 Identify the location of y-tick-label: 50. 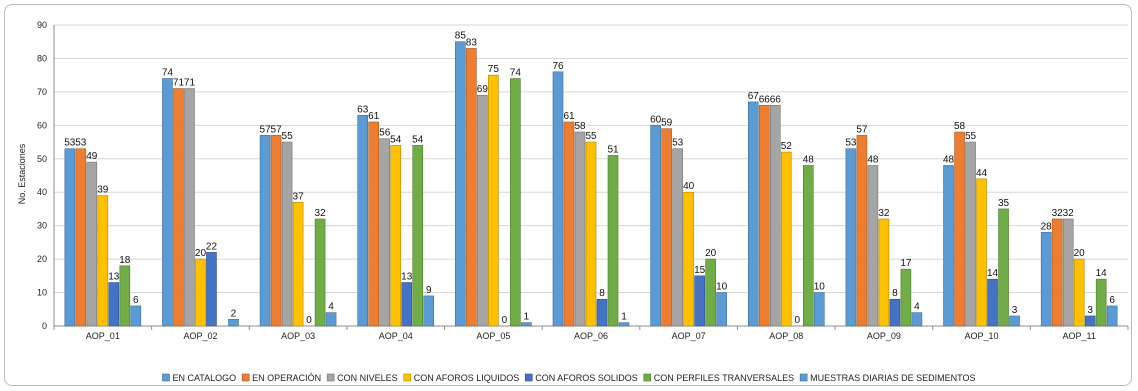
(42, 159).